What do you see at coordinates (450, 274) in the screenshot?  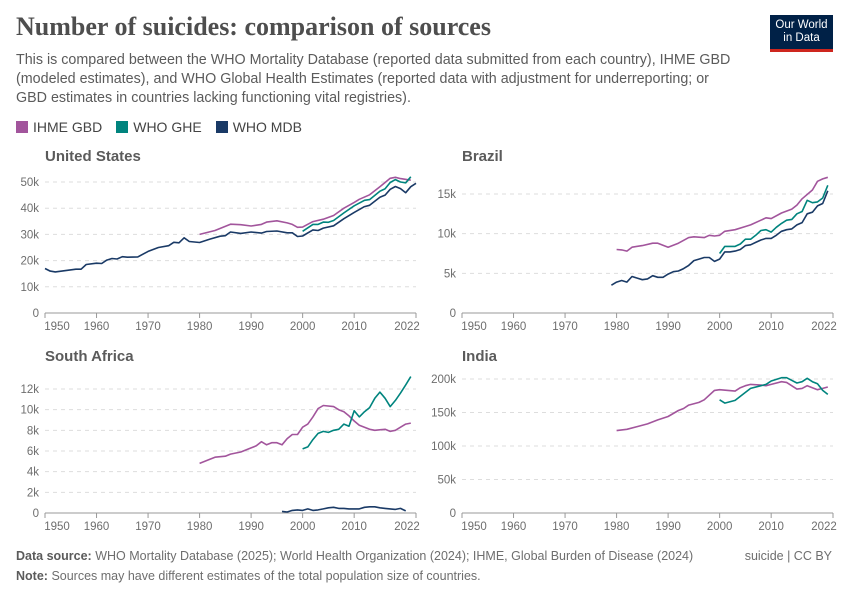 I see `y-tick-label: 5k` at bounding box center [450, 274].